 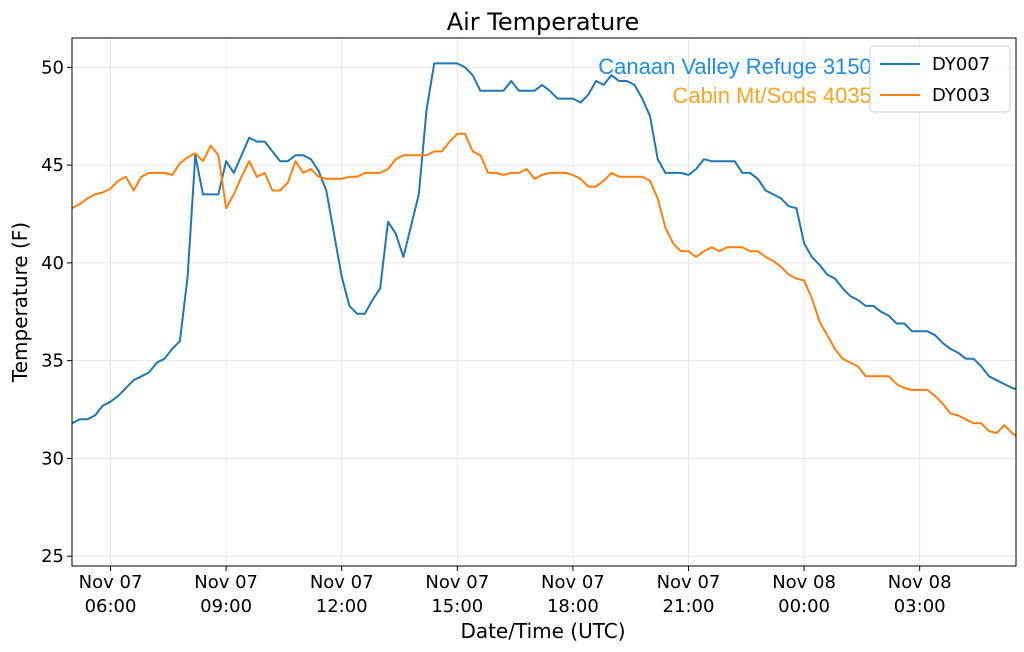 I want to click on y-tick-label: 40, so click(x=52, y=263).